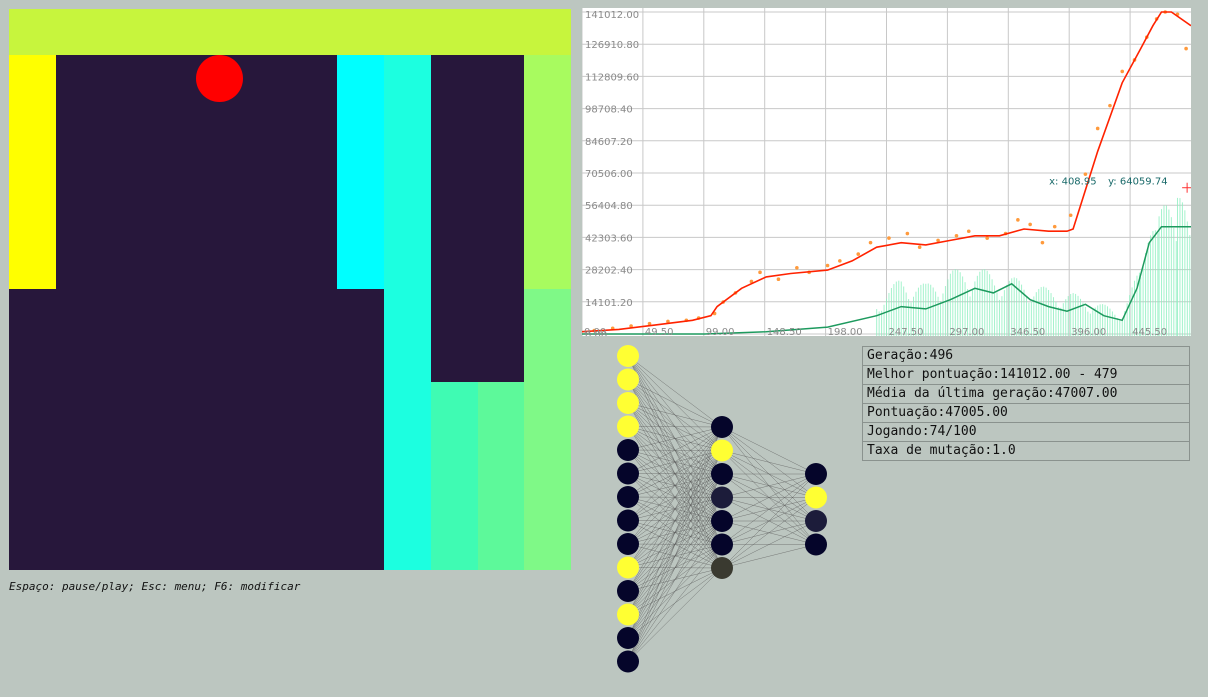 This screenshot has width=1208, height=697. I want to click on stat-best-score: Melhor pontuação:141012.00 - 479, so click(1026, 375).